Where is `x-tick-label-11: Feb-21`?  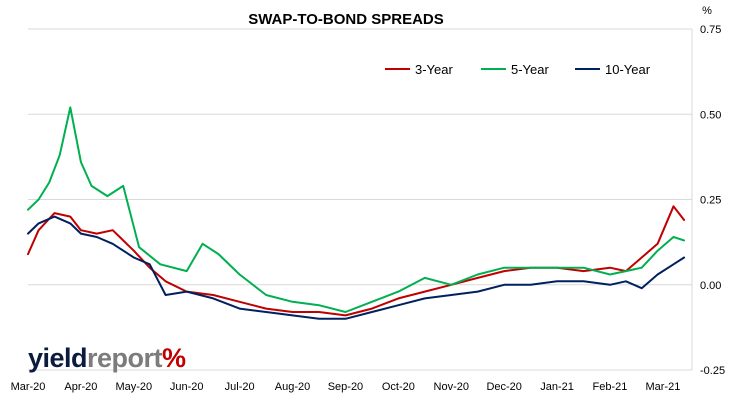
x-tick-label-11: Feb-21 is located at coordinates (610, 387).